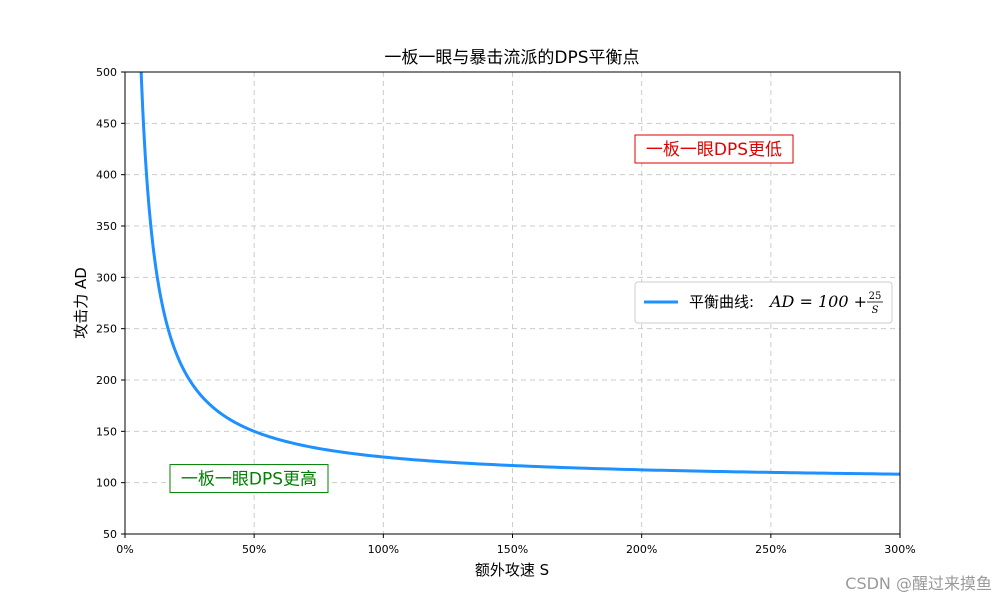  I want to click on y-tick-label: 450, so click(106, 123).